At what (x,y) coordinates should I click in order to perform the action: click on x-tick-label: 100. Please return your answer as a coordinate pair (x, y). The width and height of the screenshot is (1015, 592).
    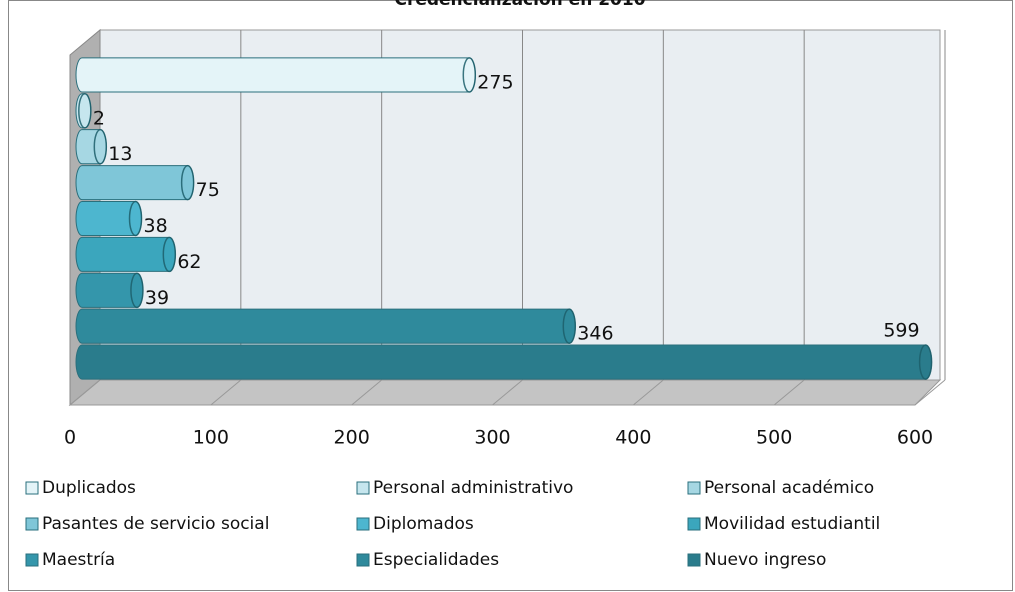
    Looking at the image, I should click on (211, 438).